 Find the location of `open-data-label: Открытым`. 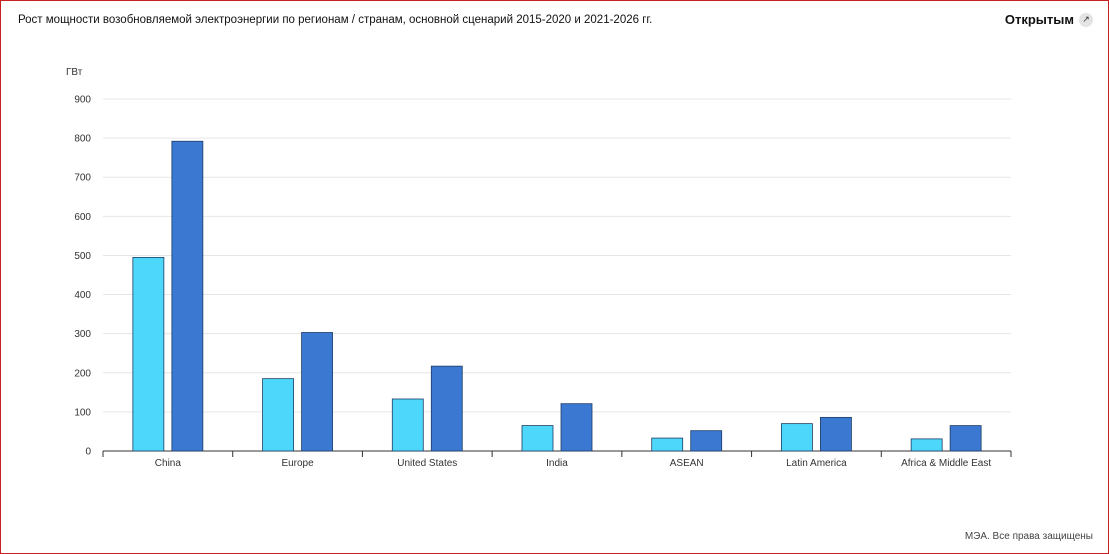

open-data-label: Открытым is located at coordinates (1039, 19).